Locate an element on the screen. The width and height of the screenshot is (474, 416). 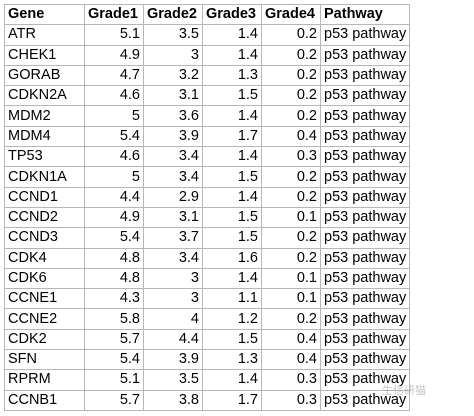
cell-gene: CDK2 is located at coordinates (44, 339).